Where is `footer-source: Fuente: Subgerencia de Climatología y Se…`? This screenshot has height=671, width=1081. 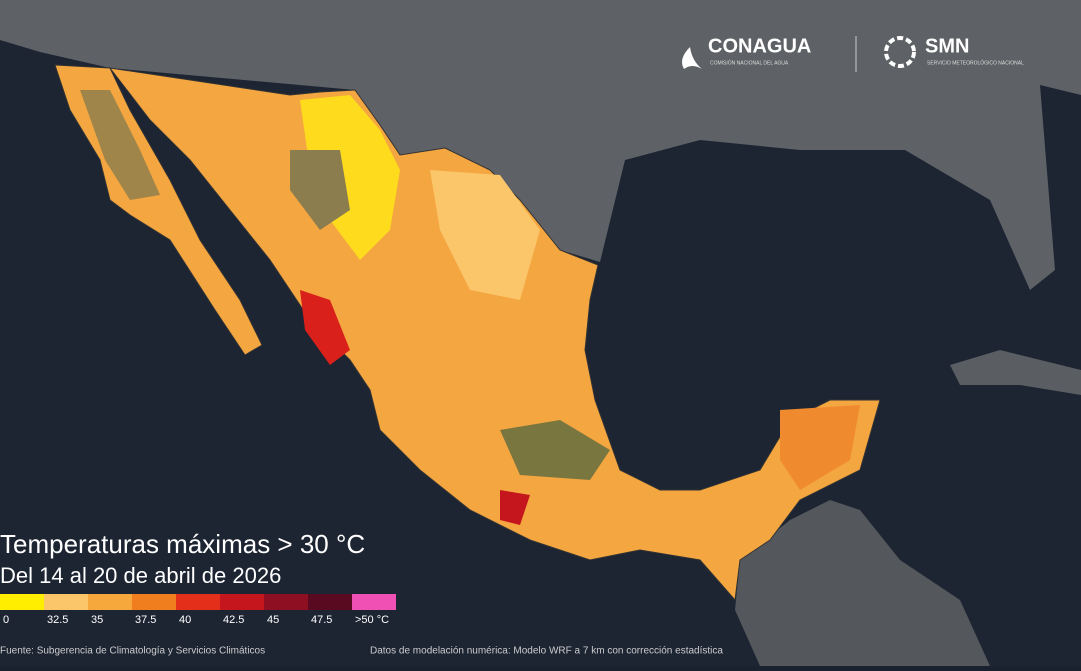 footer-source: Fuente: Subgerencia de Climatología y Se… is located at coordinates (132, 651).